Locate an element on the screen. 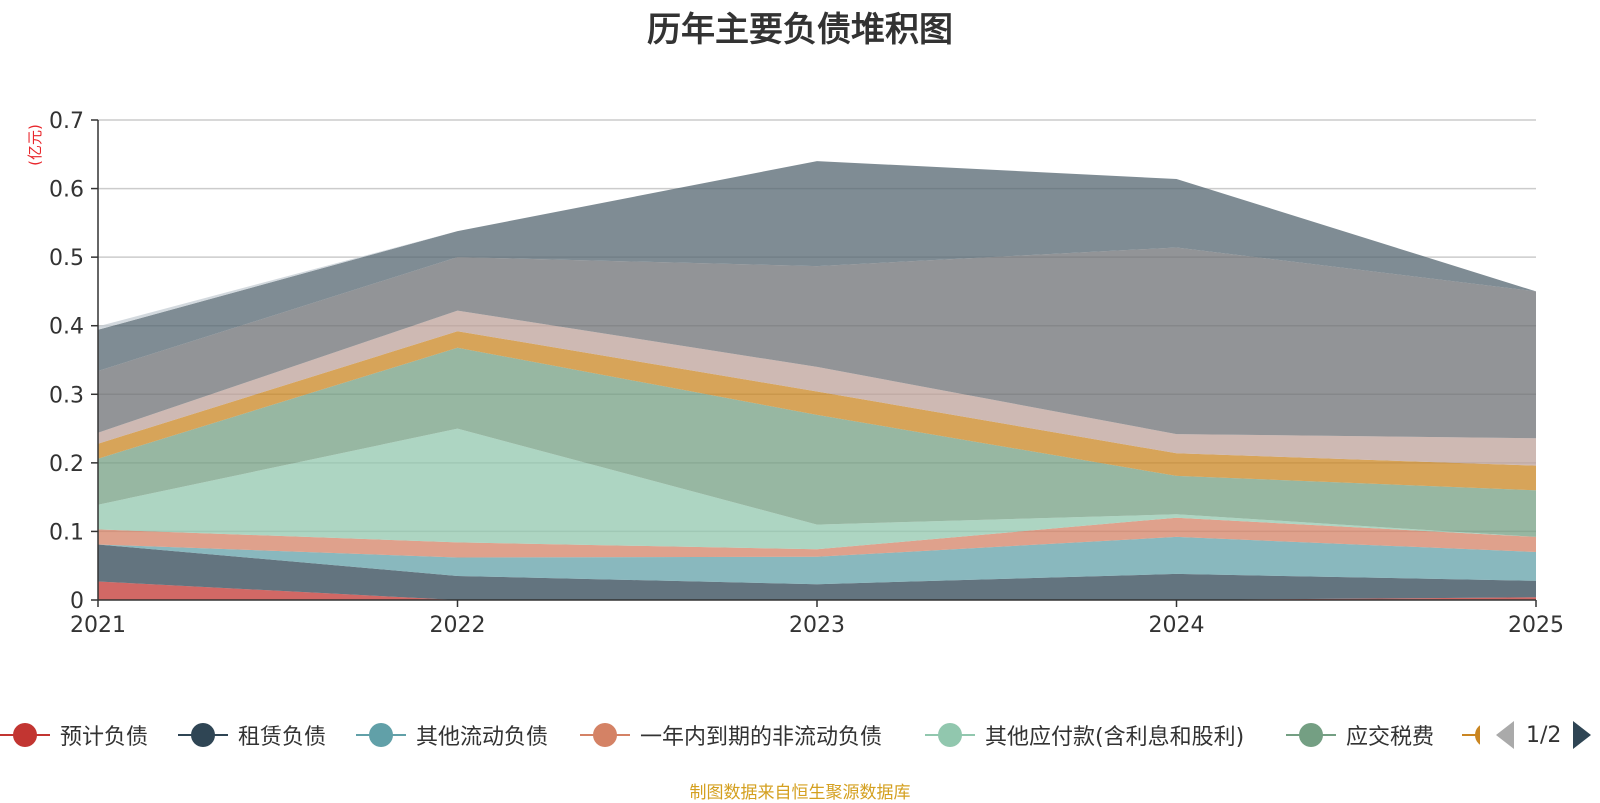 The image size is (1600, 803). legend-page-indicator: 1/2 is located at coordinates (1544, 735).